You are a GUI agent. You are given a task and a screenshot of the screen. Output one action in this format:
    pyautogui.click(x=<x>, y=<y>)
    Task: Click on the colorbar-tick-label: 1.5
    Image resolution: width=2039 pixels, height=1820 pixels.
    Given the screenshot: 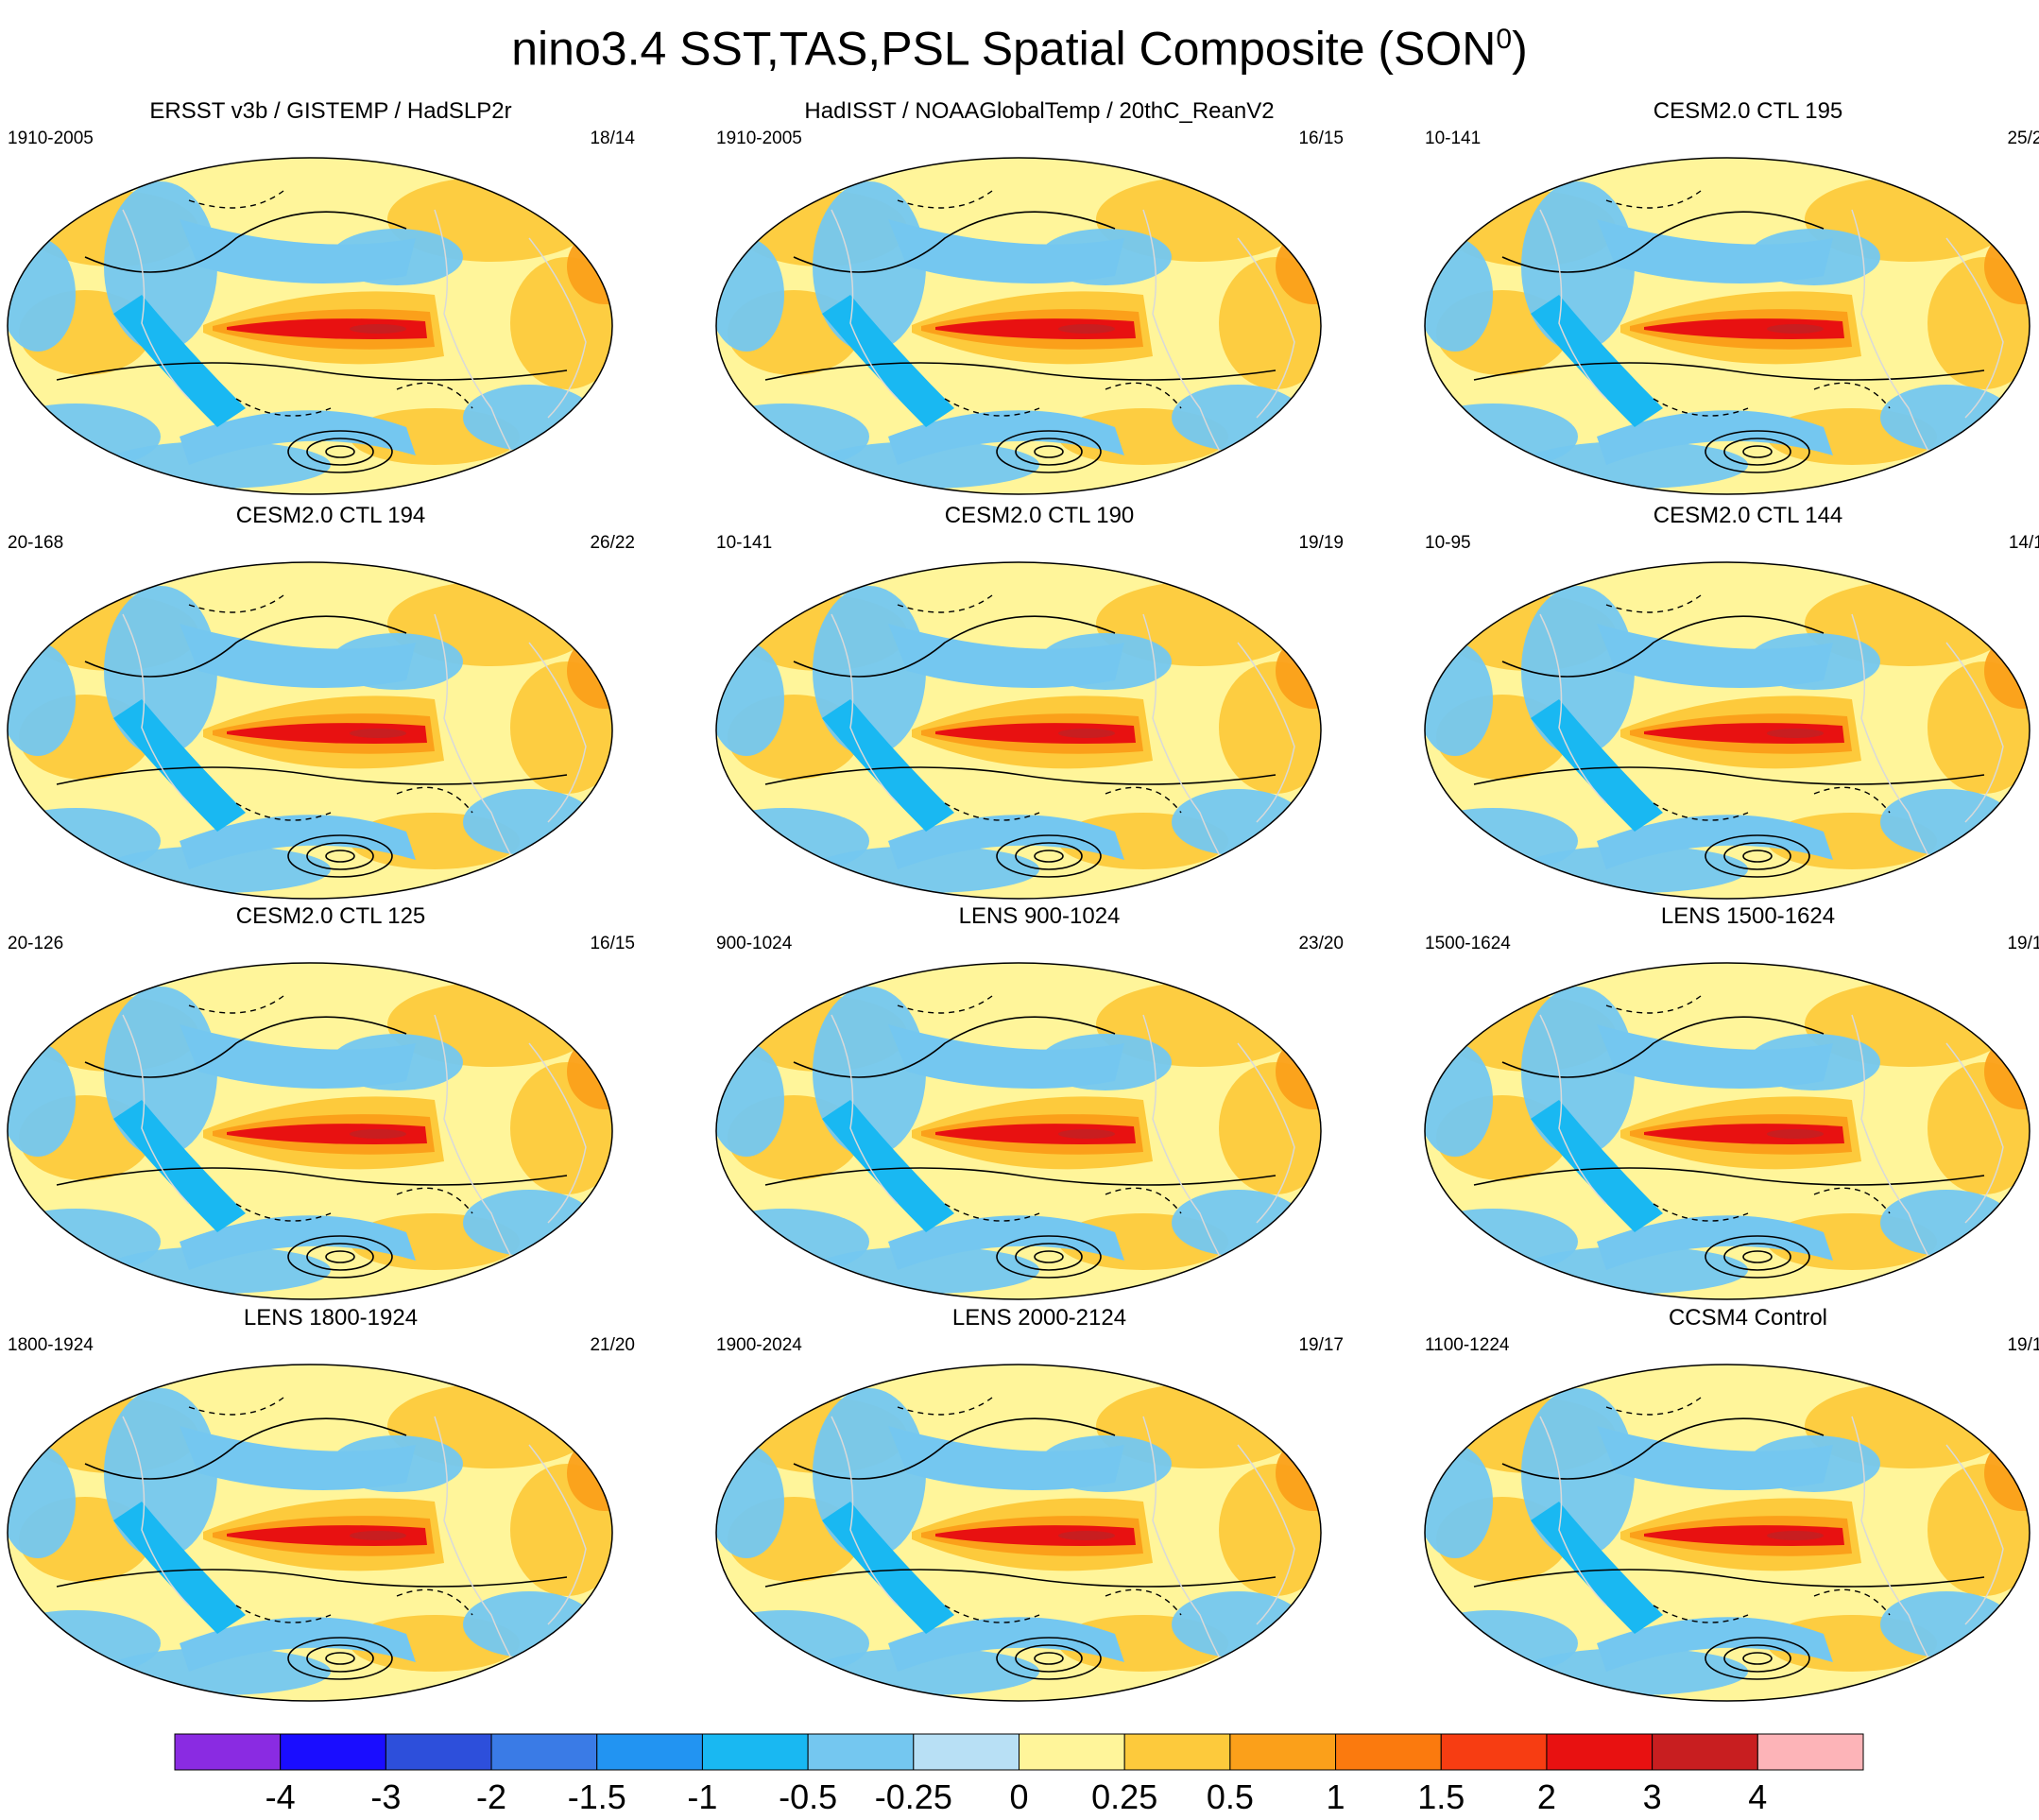 What is the action you would take?
    pyautogui.click(x=1441, y=1796)
    